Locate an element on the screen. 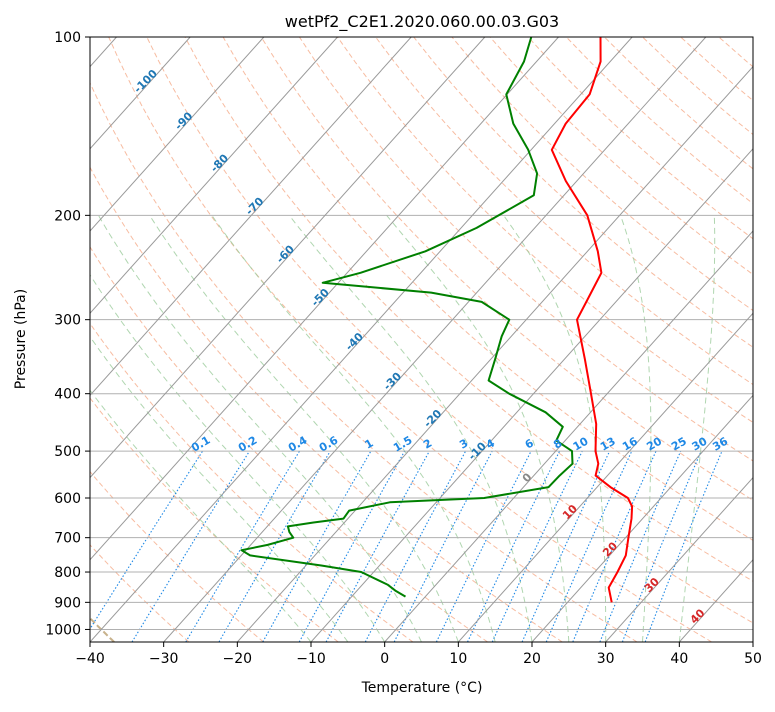 The height and width of the screenshot is (712, 775). x-tick-label: 50 is located at coordinates (753, 659).